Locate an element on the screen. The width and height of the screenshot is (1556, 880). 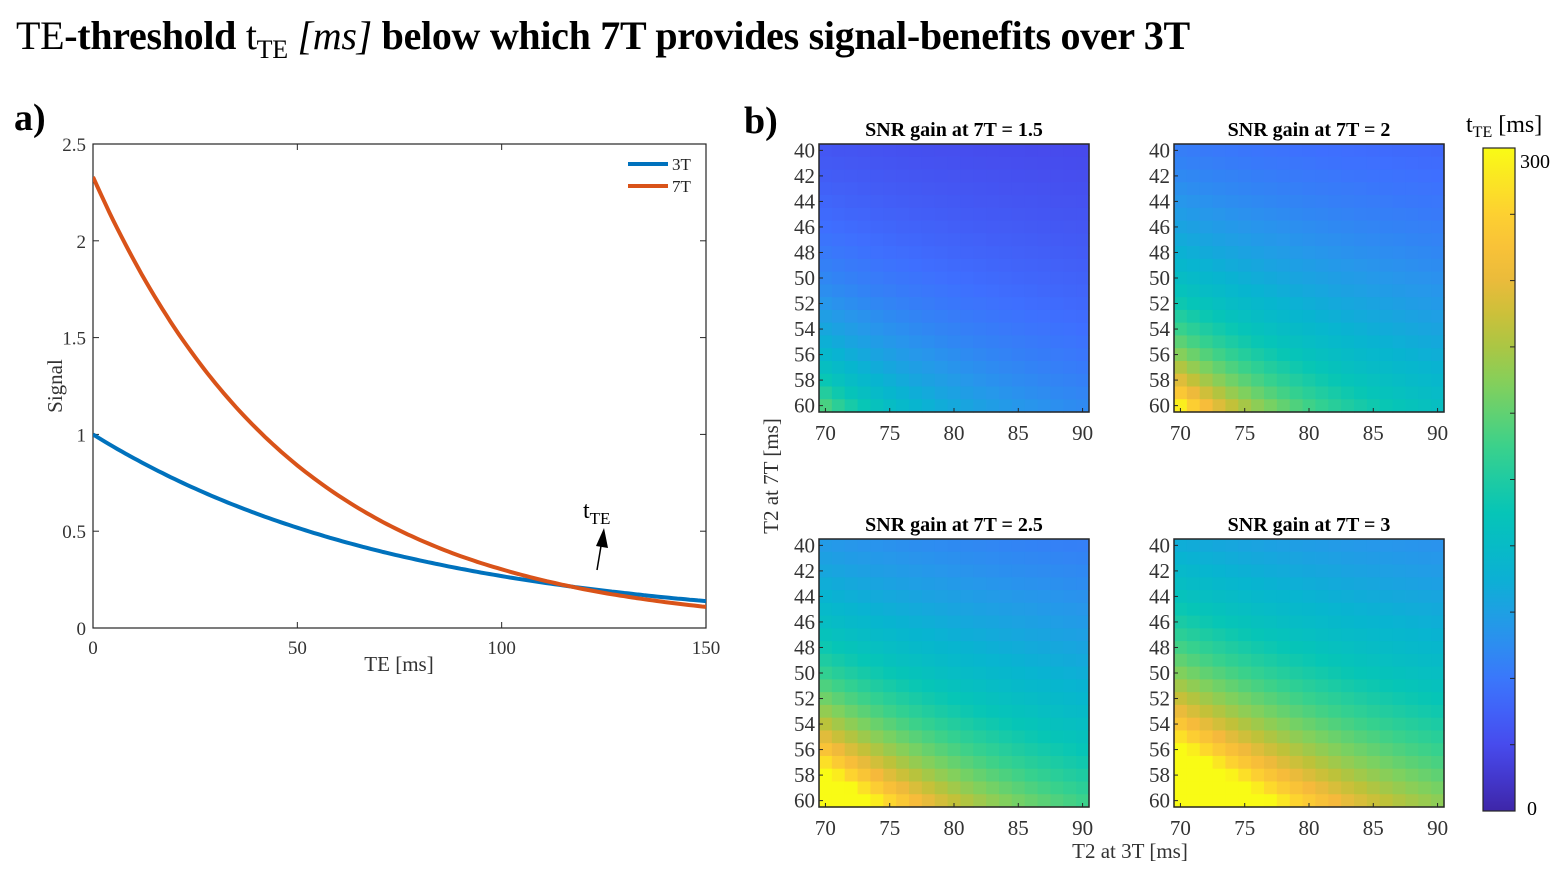
y-tick-label: 0.5 is located at coordinates (74, 532).